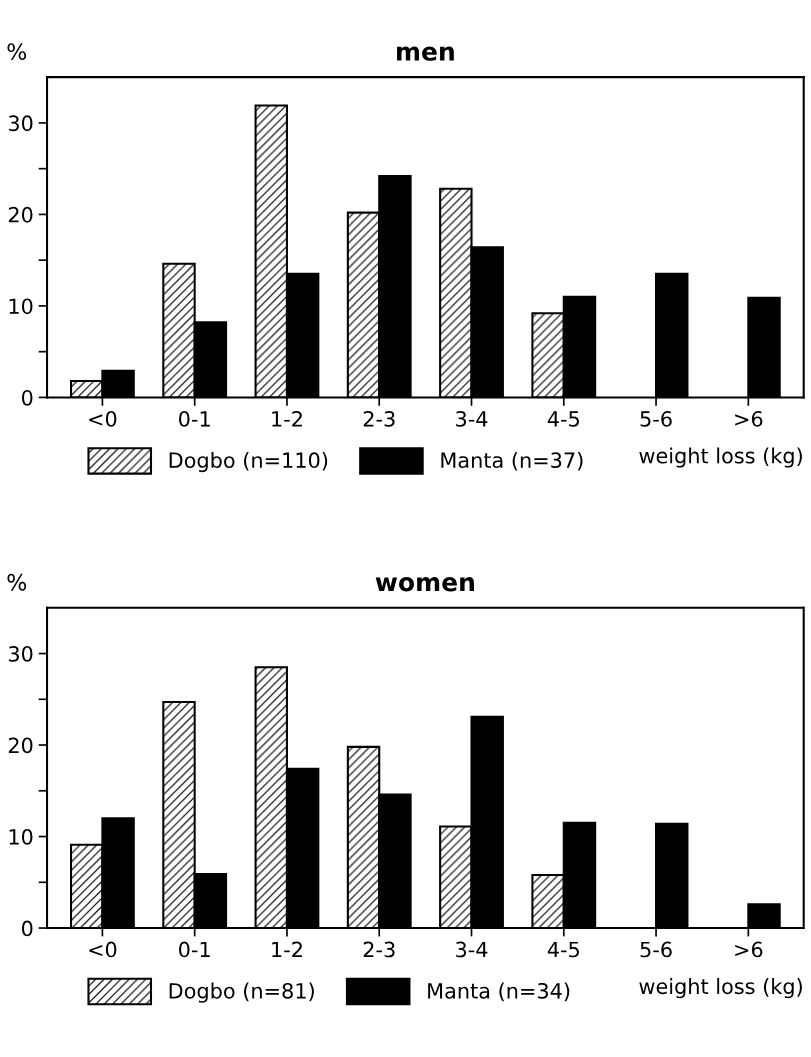 The width and height of the screenshot is (811, 1057). Describe the element at coordinates (512, 461) in the screenshot. I see `legend-label: Manta (n=37)` at that location.